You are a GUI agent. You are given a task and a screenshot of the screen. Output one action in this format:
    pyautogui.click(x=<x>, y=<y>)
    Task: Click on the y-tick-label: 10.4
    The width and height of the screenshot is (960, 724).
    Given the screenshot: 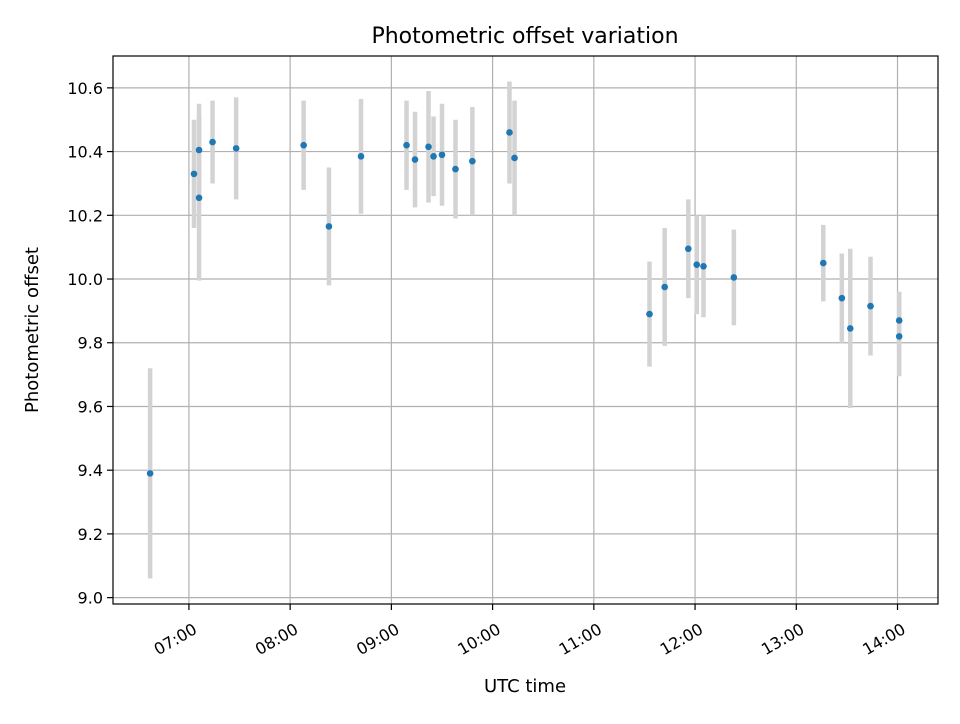 What is the action you would take?
    pyautogui.click(x=85, y=152)
    